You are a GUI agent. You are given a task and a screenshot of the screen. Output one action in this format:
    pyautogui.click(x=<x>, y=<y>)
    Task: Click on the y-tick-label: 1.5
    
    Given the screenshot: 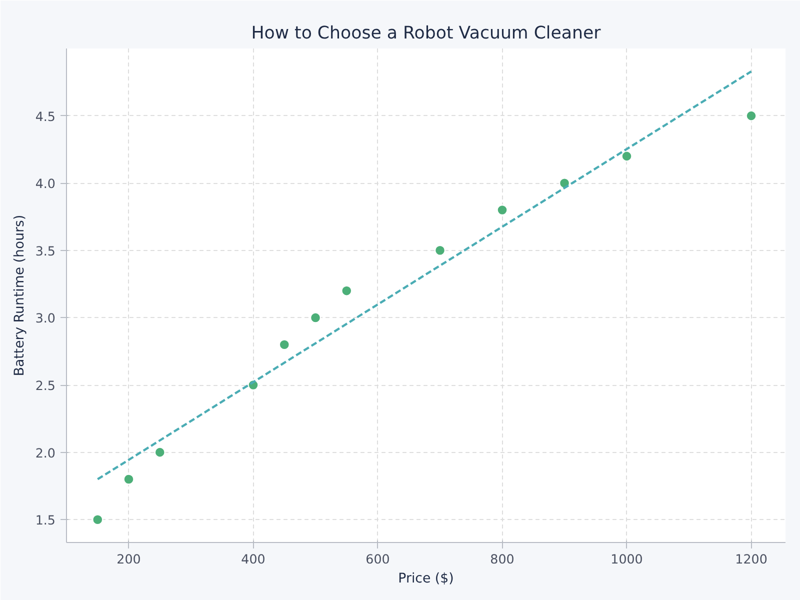 What is the action you would take?
    pyautogui.click(x=45, y=520)
    